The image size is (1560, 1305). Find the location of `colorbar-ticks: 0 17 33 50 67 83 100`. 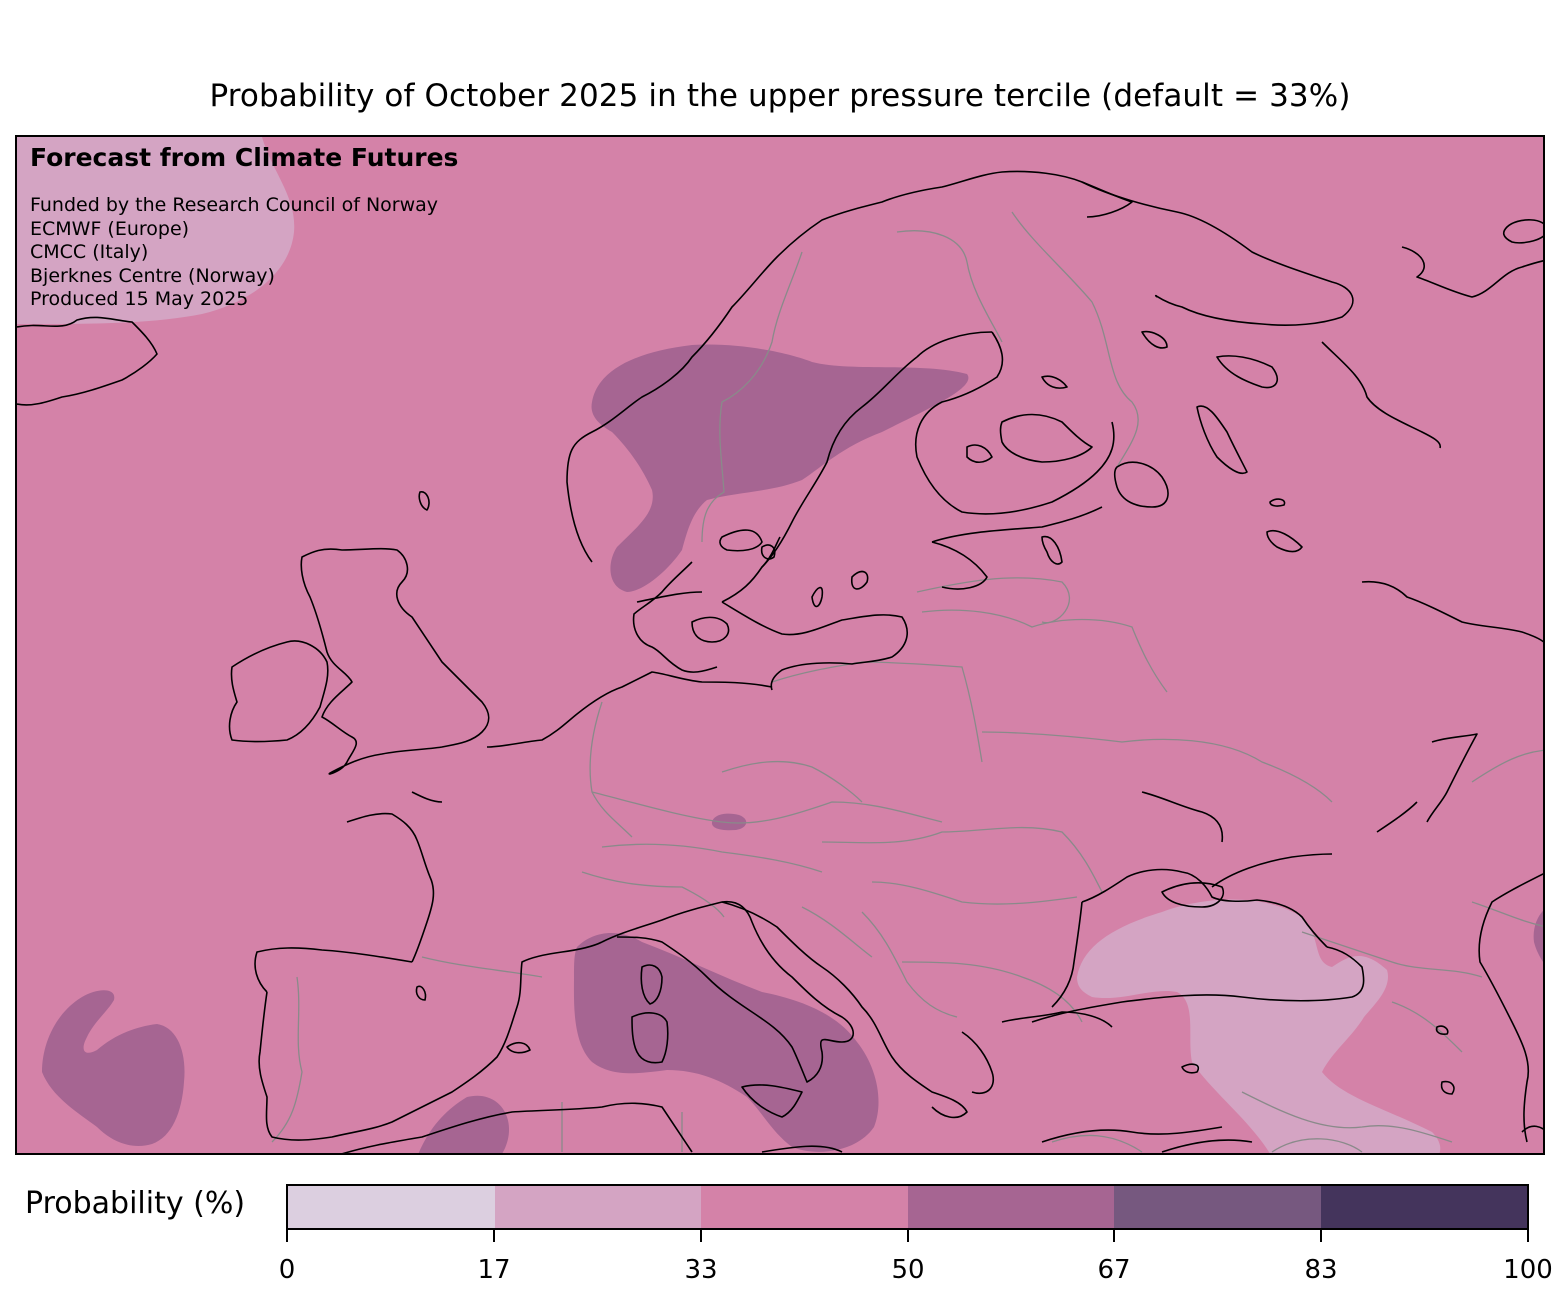

colorbar-ticks: 0 17 33 50 67 83 100 is located at coordinates (916, 1263).